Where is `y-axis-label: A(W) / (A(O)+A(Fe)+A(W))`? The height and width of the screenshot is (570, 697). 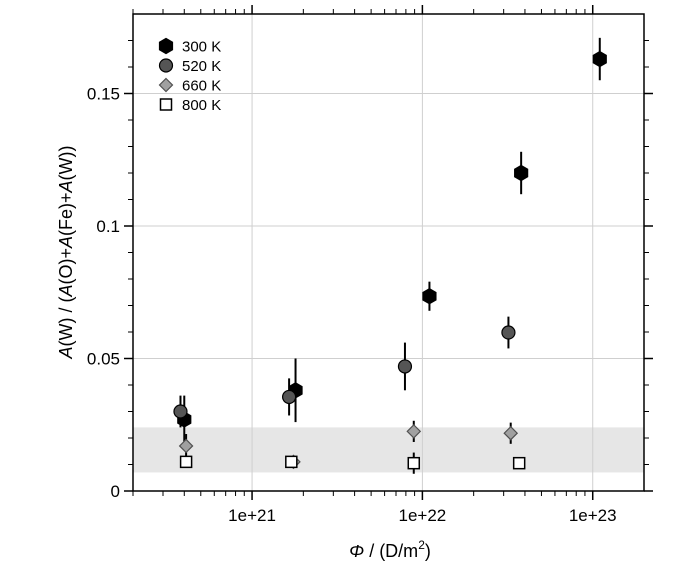
y-axis-label: A(W) / (A(O)+A(Fe)+A(W)) is located at coordinates (66, 252).